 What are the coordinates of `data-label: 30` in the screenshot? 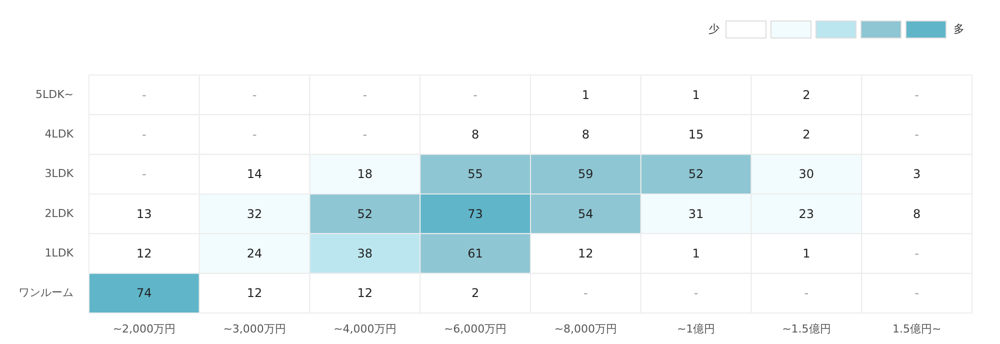 It's located at (806, 174).